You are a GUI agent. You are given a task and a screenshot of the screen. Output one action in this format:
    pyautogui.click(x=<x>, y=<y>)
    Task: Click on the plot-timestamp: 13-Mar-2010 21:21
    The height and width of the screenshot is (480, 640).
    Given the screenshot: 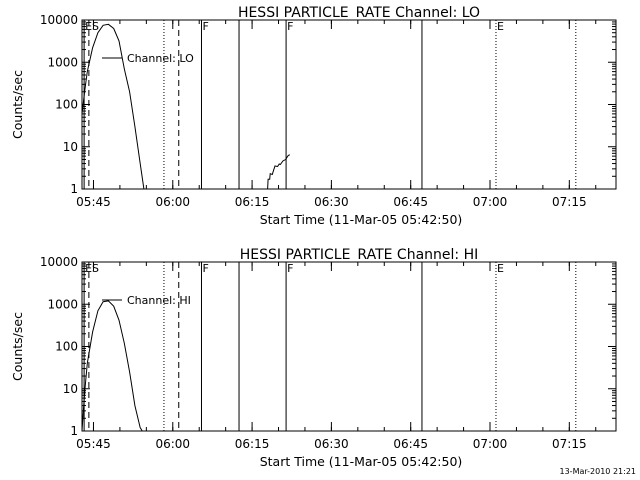 What is the action you would take?
    pyautogui.click(x=598, y=471)
    